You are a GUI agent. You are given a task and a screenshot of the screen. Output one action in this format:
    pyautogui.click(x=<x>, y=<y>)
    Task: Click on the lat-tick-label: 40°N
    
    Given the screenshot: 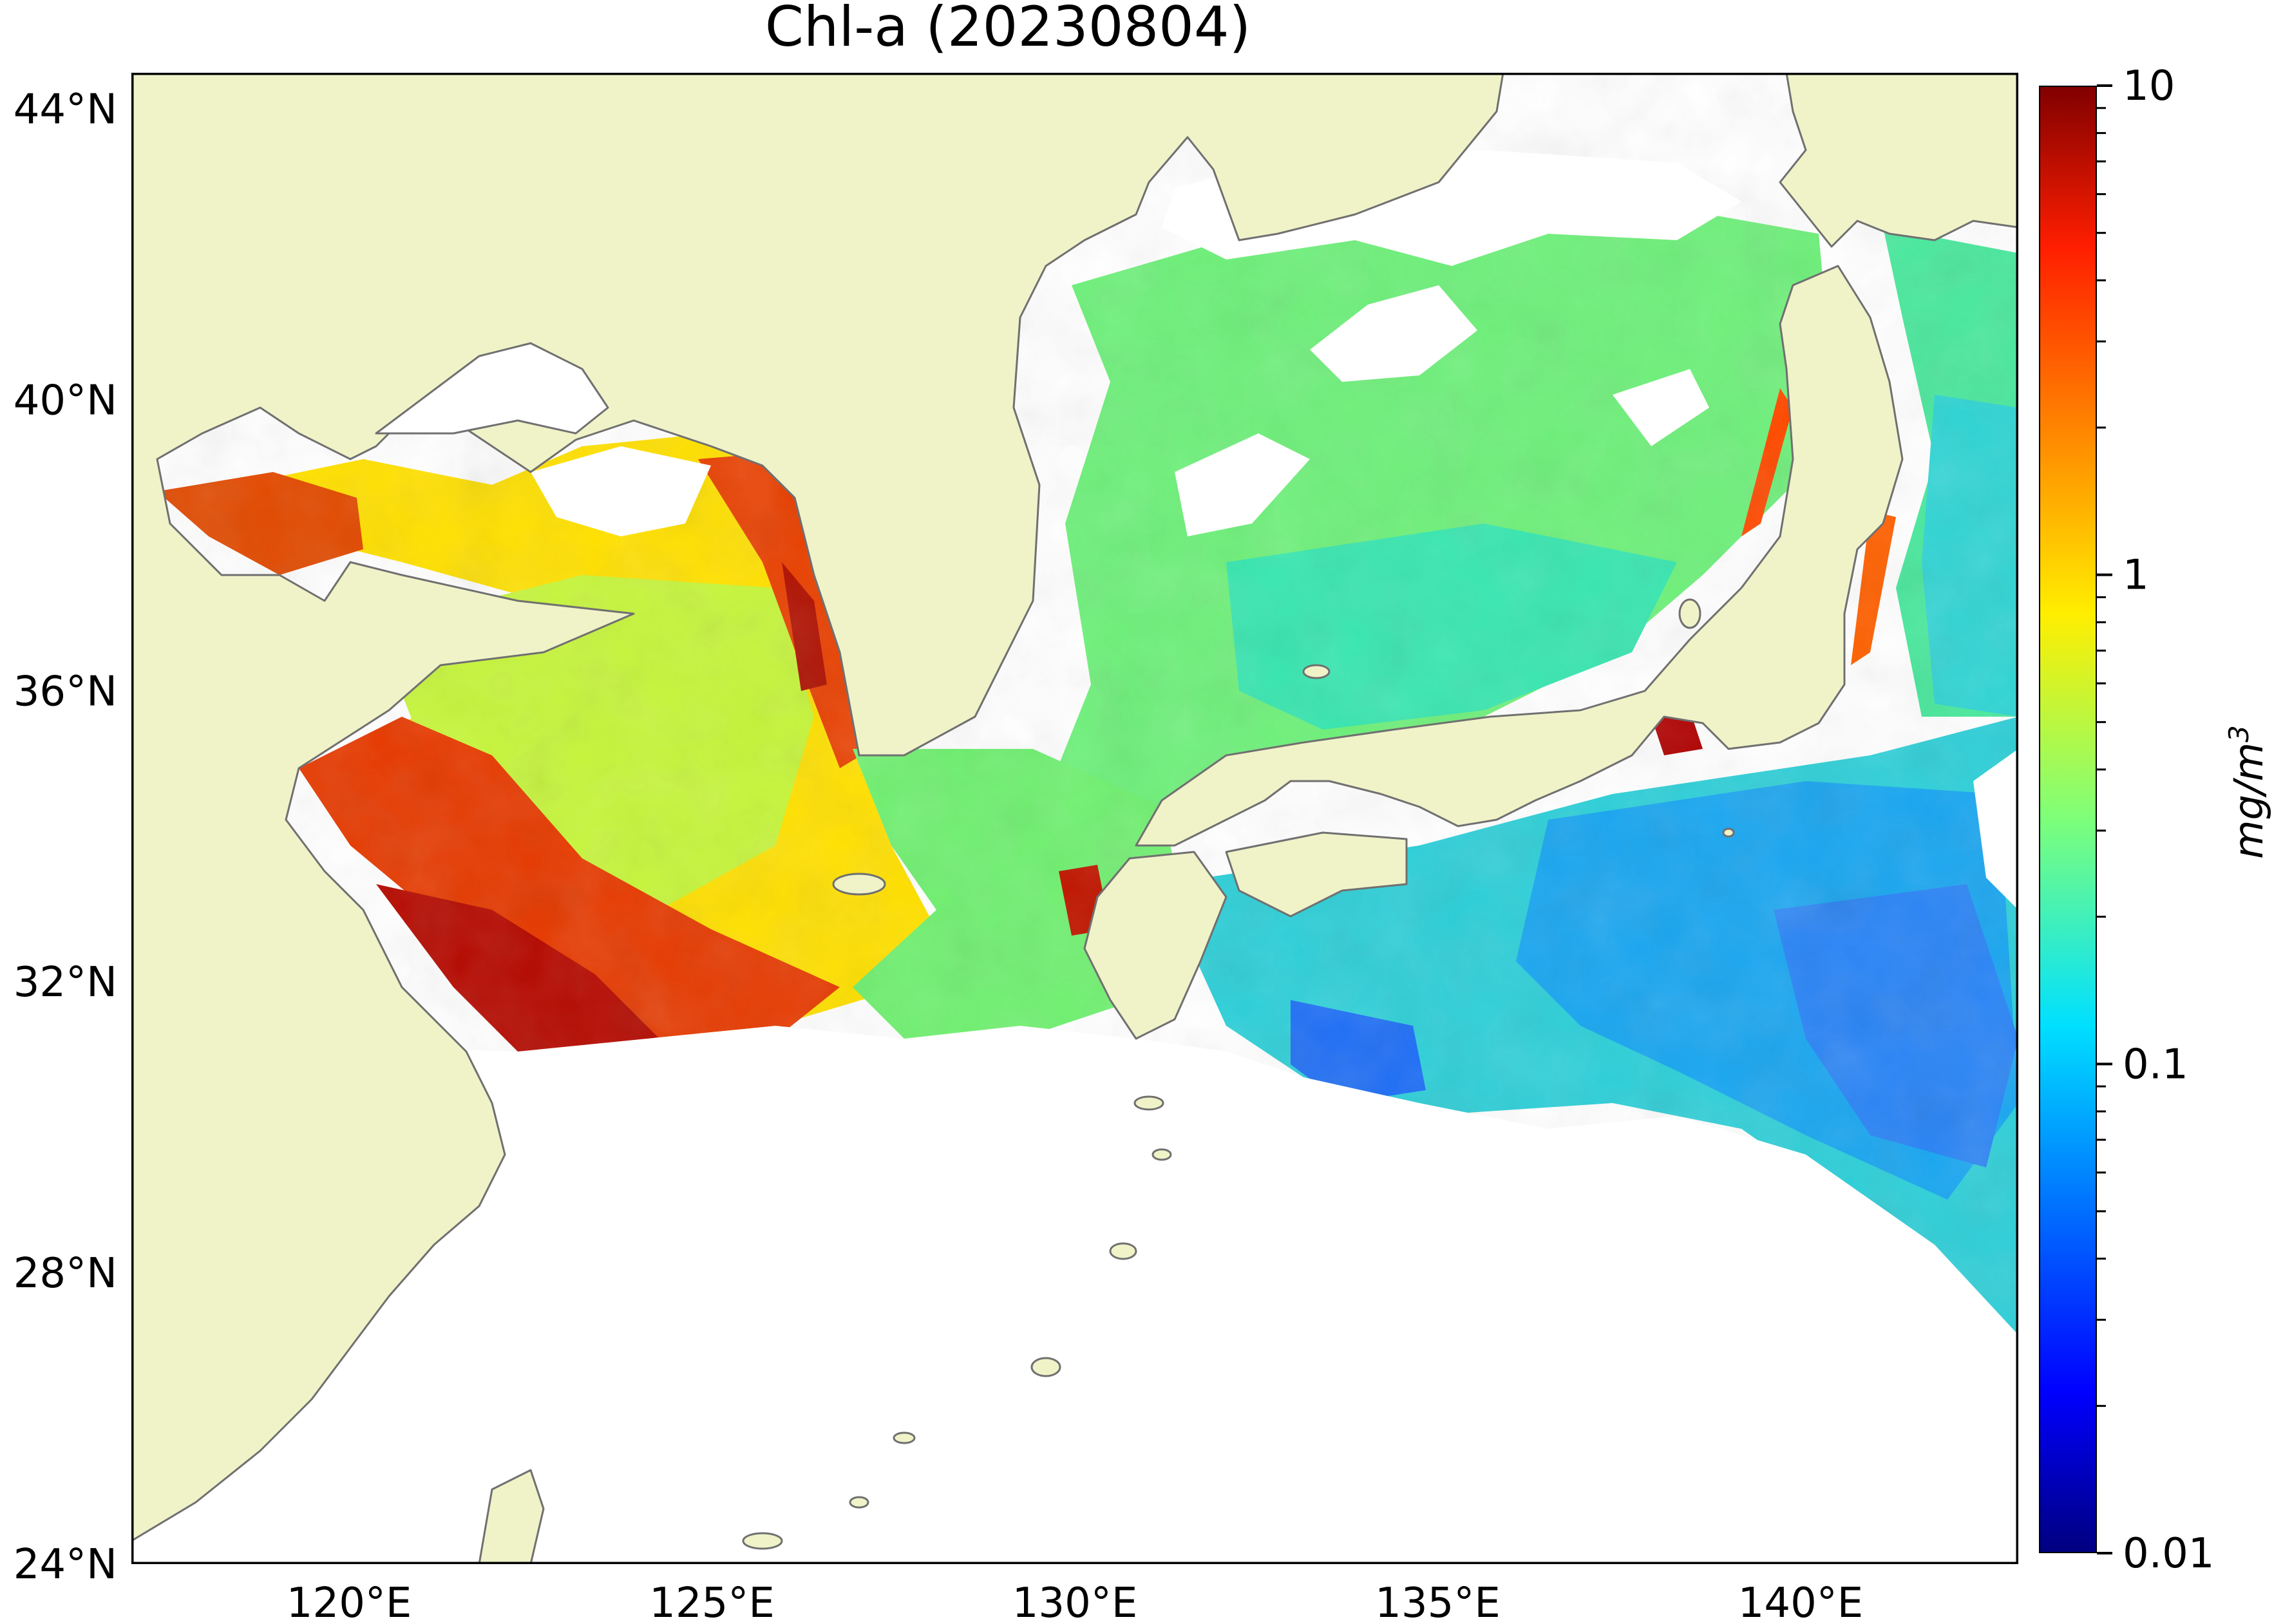 What is the action you would take?
    pyautogui.click(x=65, y=401)
    